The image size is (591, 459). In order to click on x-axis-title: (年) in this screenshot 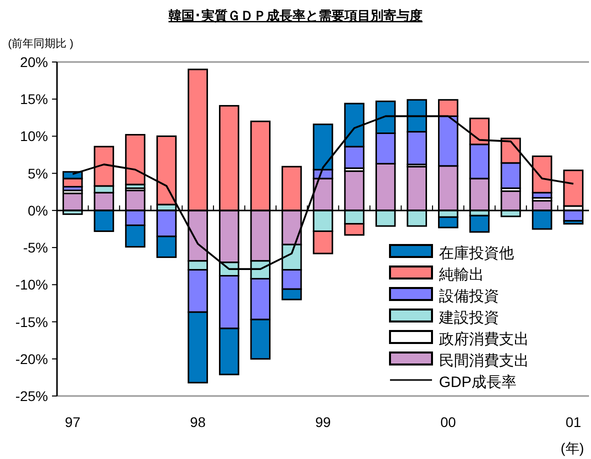, I will do `click(572, 448)`.